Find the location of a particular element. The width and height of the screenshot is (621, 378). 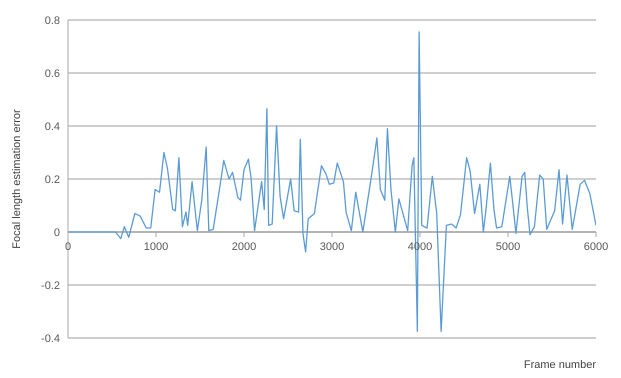

y-tick-label: -0.4 is located at coordinates (50, 338).